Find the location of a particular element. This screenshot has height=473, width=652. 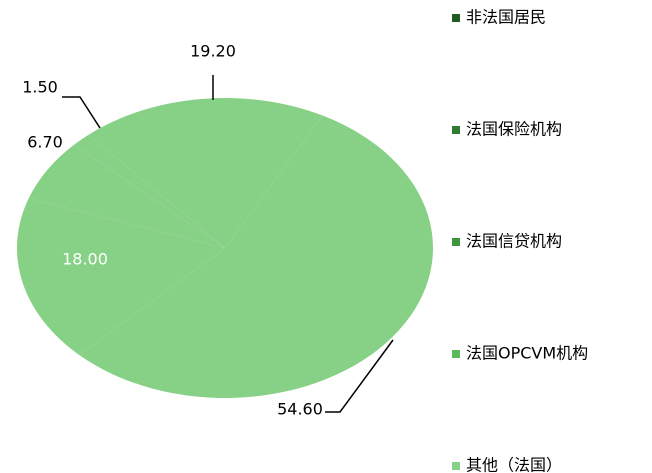

legend-label: 法国保险机构 is located at coordinates (514, 129).